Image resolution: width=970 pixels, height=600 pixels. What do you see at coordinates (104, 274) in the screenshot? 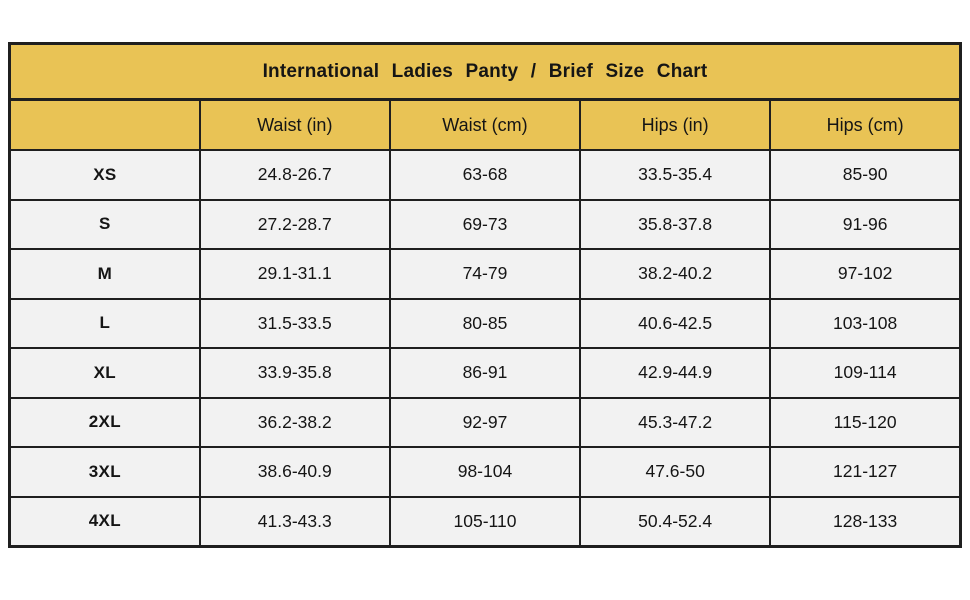
I see `size-label: M` at bounding box center [104, 274].